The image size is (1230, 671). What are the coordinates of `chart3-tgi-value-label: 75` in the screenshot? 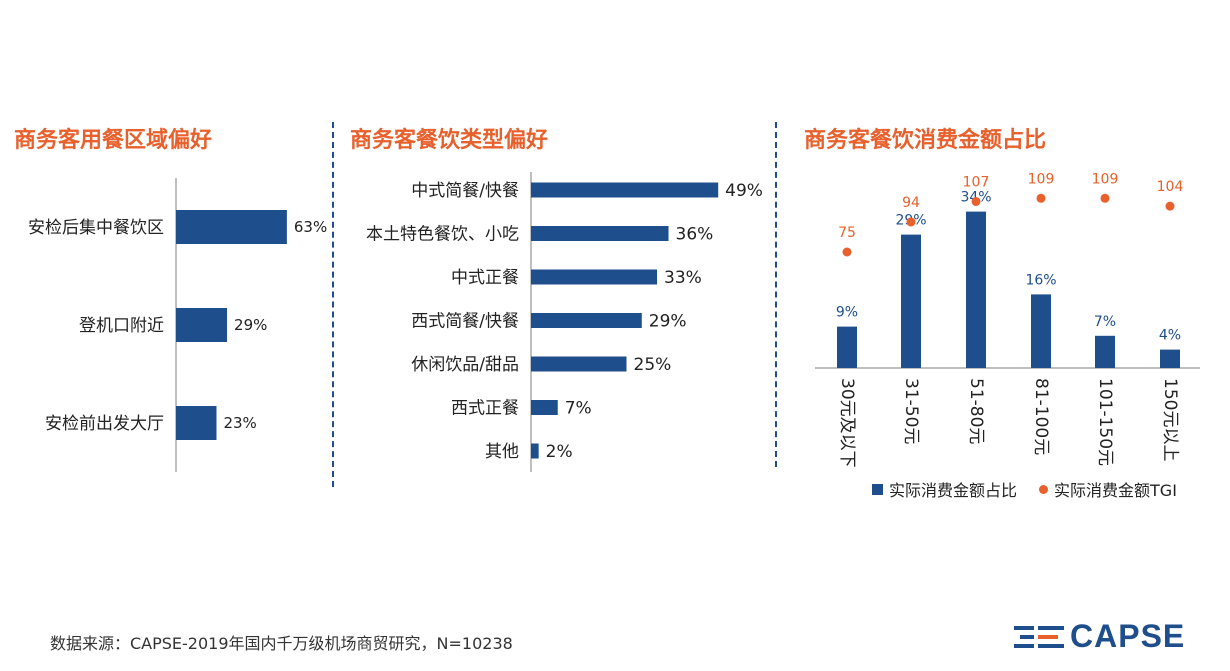 It's located at (847, 233).